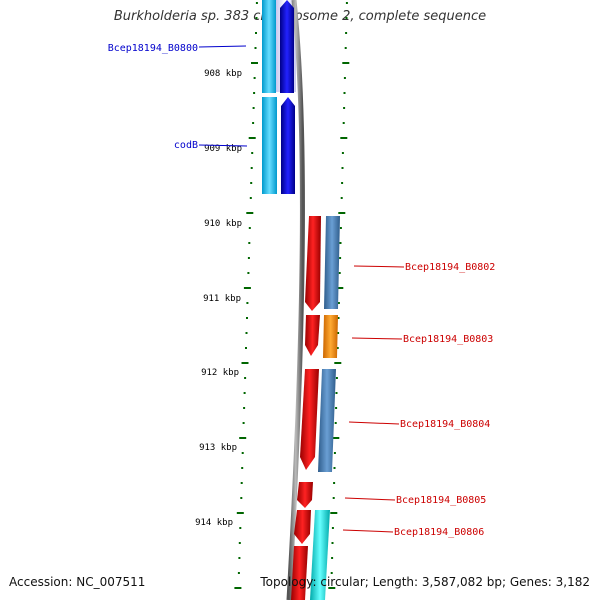 The width and height of the screenshot is (600, 600). What do you see at coordinates (278, 145) in the screenshot?
I see `gene-codB` at bounding box center [278, 145].